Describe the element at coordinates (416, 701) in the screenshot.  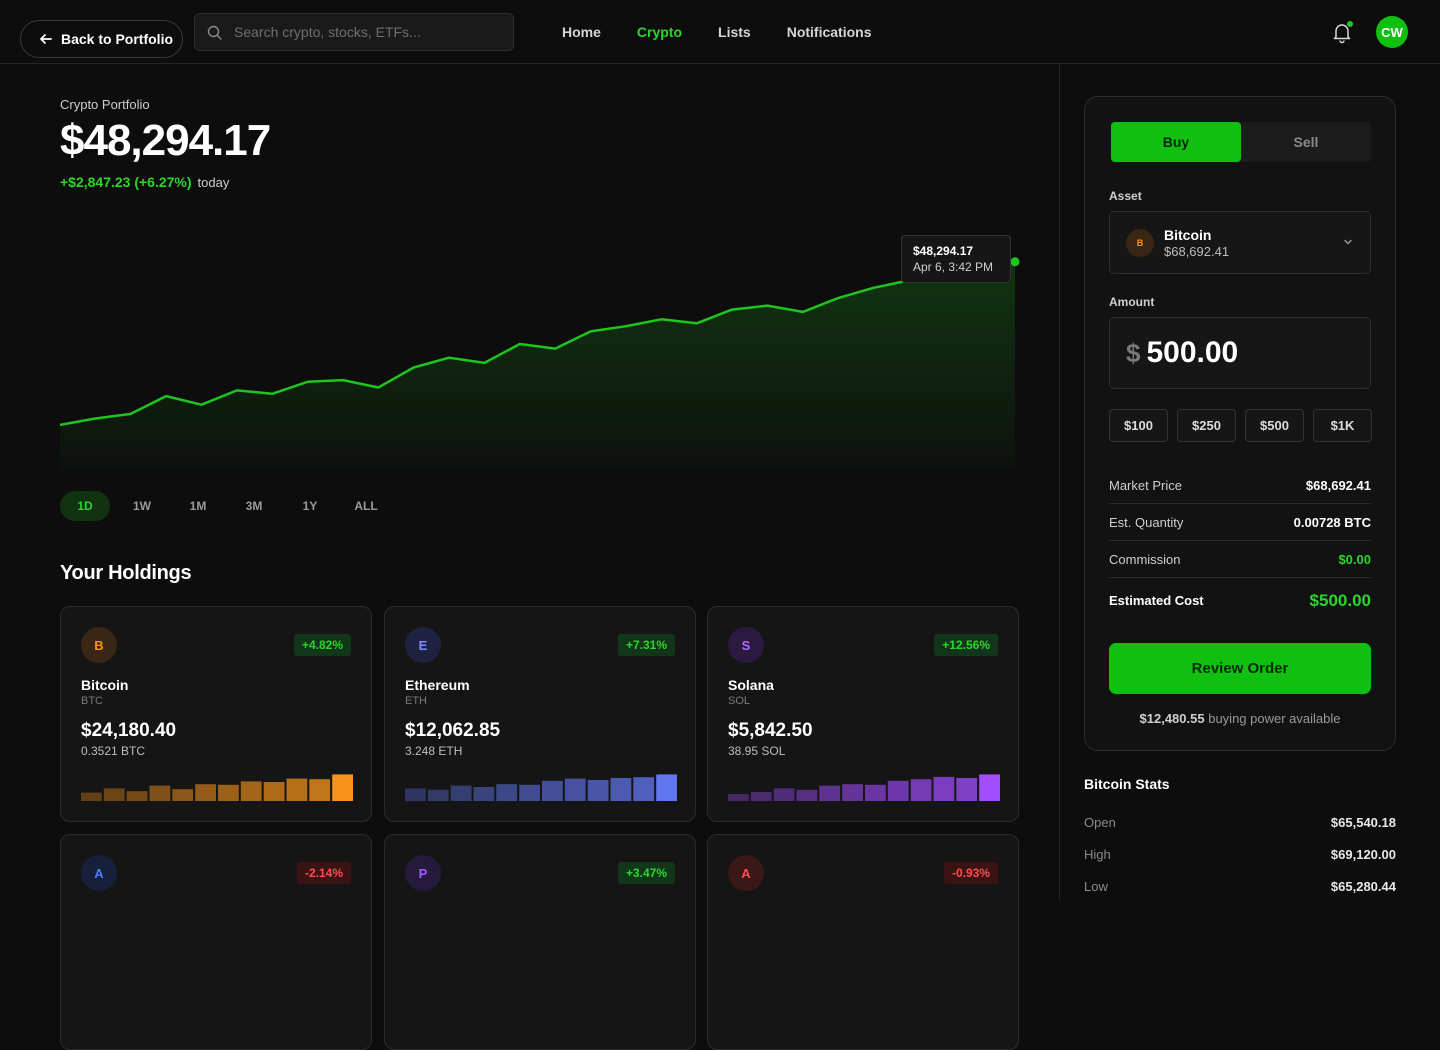
I see `holding-symbol: ETH` at that location.